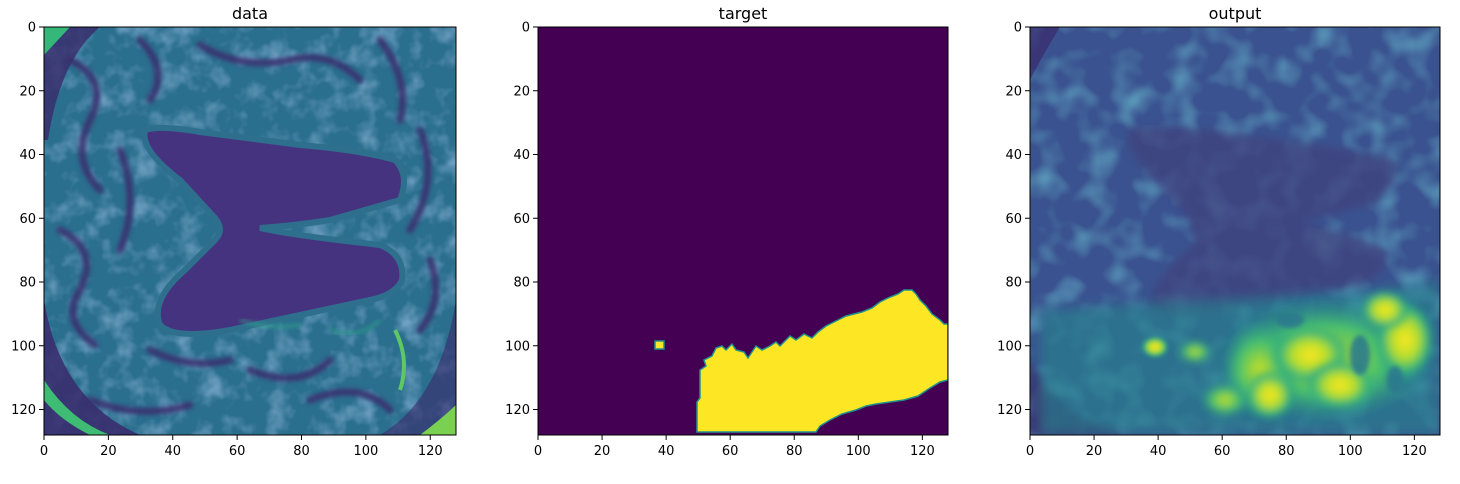  What do you see at coordinates (1235, 13) in the screenshot?
I see `panel-title-output: output` at bounding box center [1235, 13].